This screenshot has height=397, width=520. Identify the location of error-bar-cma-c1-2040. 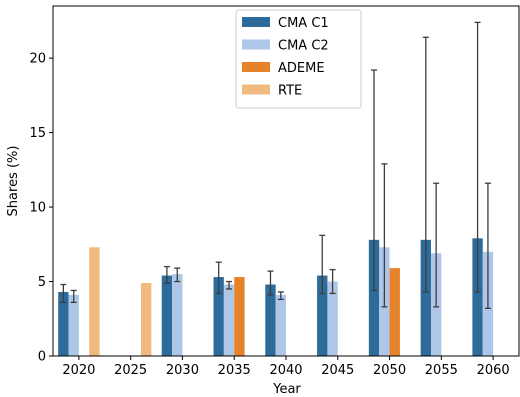
(270, 283).